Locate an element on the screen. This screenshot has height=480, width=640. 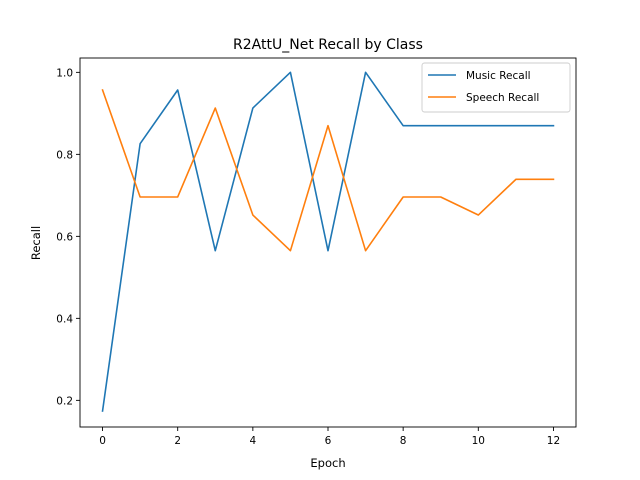
y-tick-label: 0.8 is located at coordinates (64, 155).